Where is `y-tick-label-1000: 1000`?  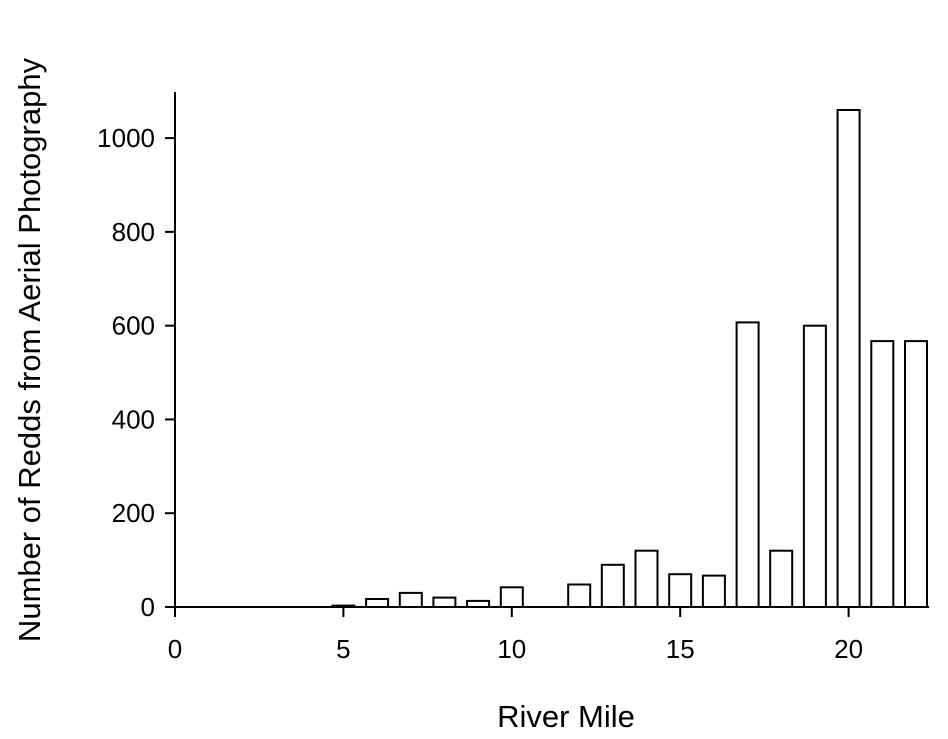
y-tick-label-1000: 1000 is located at coordinates (126, 138).